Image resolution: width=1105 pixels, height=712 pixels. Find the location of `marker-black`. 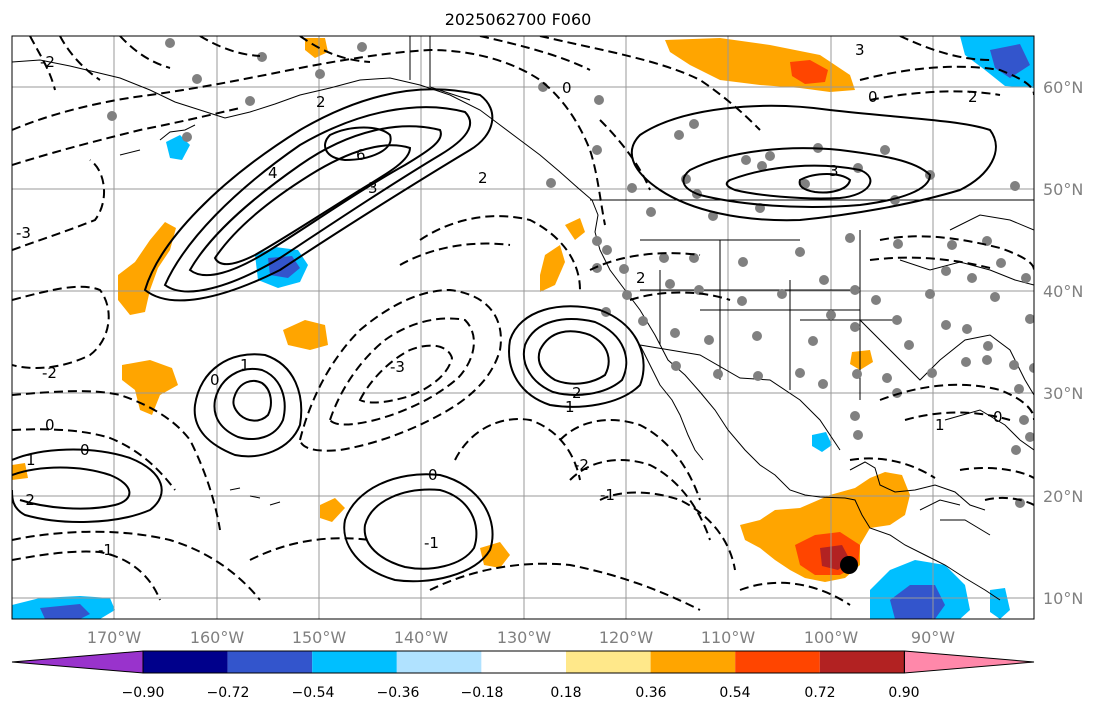

marker-black is located at coordinates (849, 565).